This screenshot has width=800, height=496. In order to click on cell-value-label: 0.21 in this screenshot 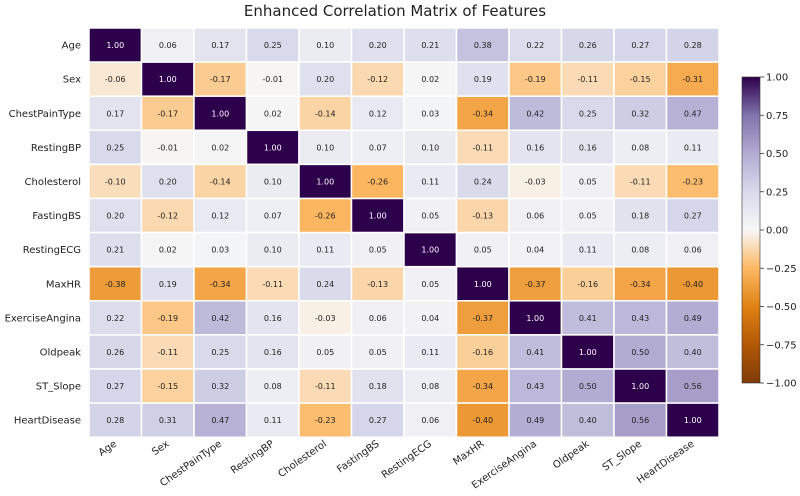, I will do `click(115, 250)`.